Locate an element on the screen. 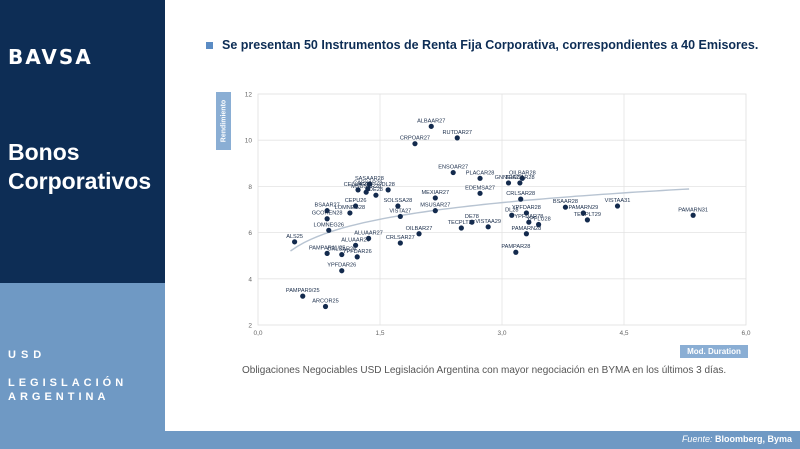  sidebar-top-panel is located at coordinates (82, 141).